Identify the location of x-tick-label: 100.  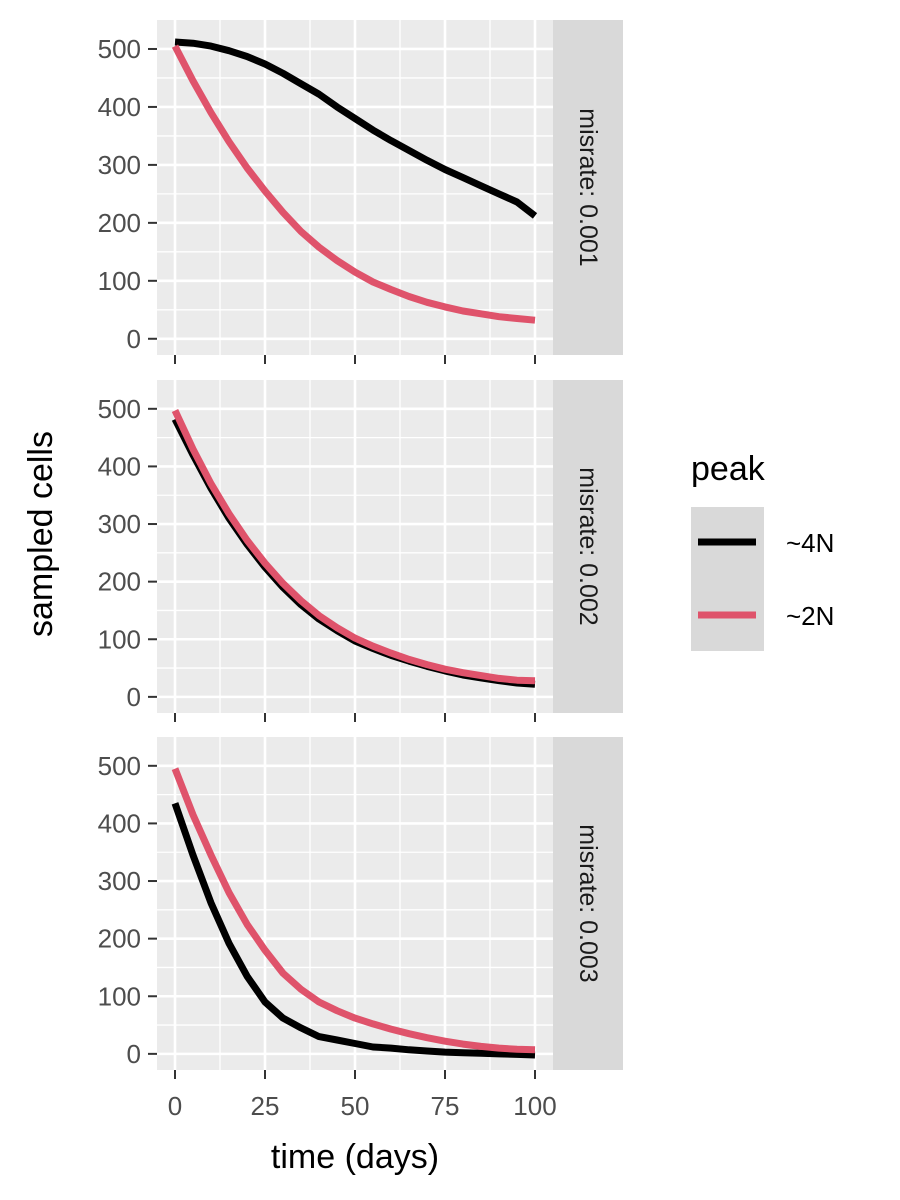
(534, 1106).